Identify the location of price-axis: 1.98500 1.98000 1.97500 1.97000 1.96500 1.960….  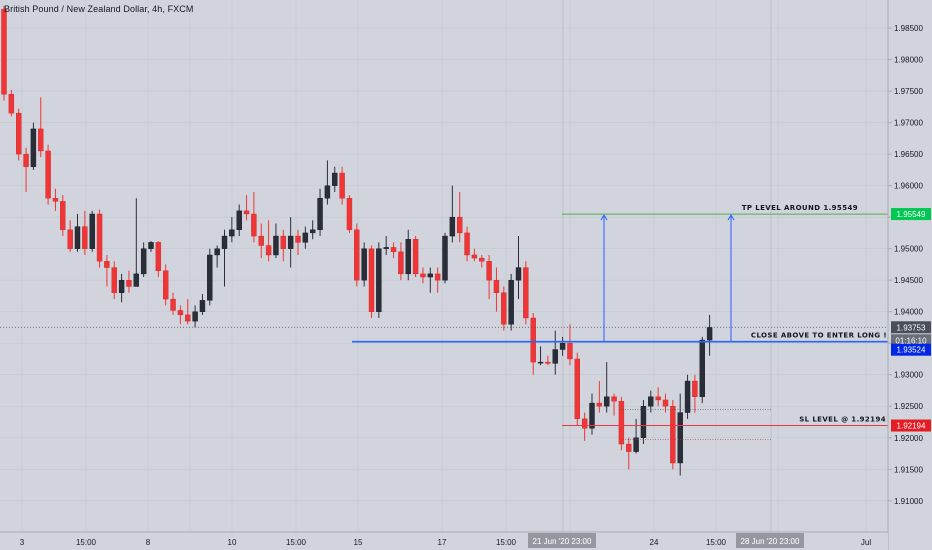
(909, 275).